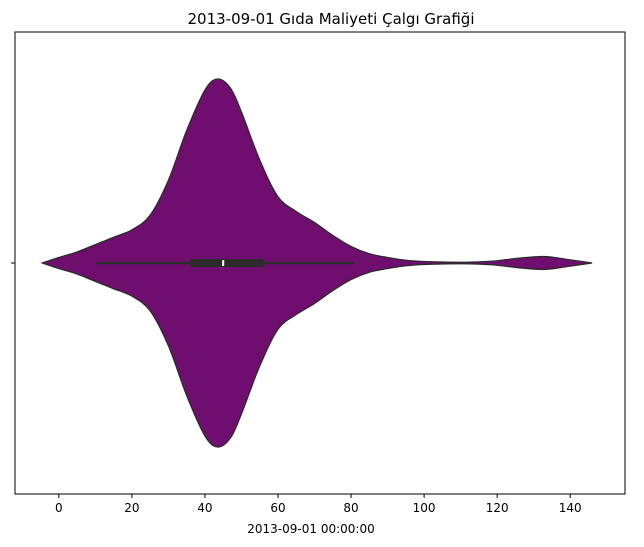  I want to click on x-tick-label: 140, so click(570, 508).